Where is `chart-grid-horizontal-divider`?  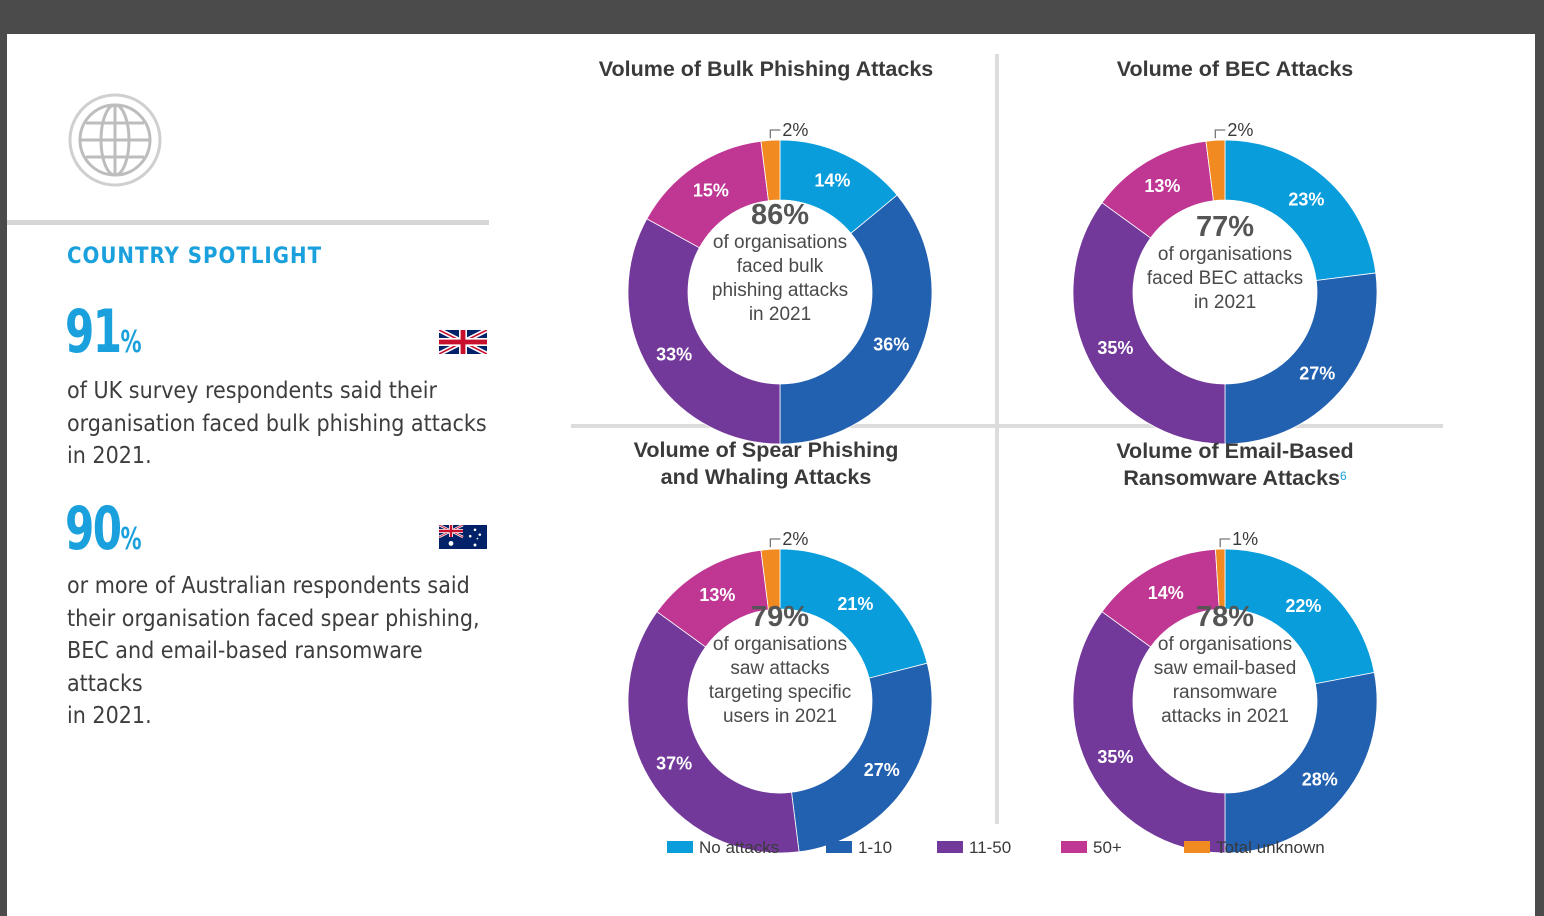 chart-grid-horizontal-divider is located at coordinates (1007, 426).